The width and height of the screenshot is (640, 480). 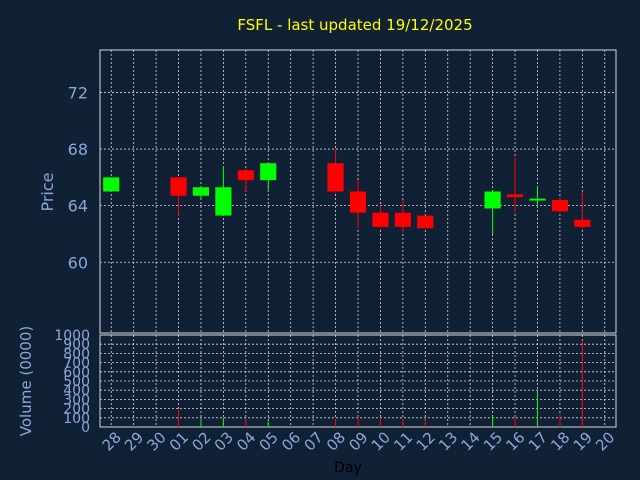 What do you see at coordinates (605, 441) in the screenshot?
I see `x-tick-label: 20` at bounding box center [605, 441].